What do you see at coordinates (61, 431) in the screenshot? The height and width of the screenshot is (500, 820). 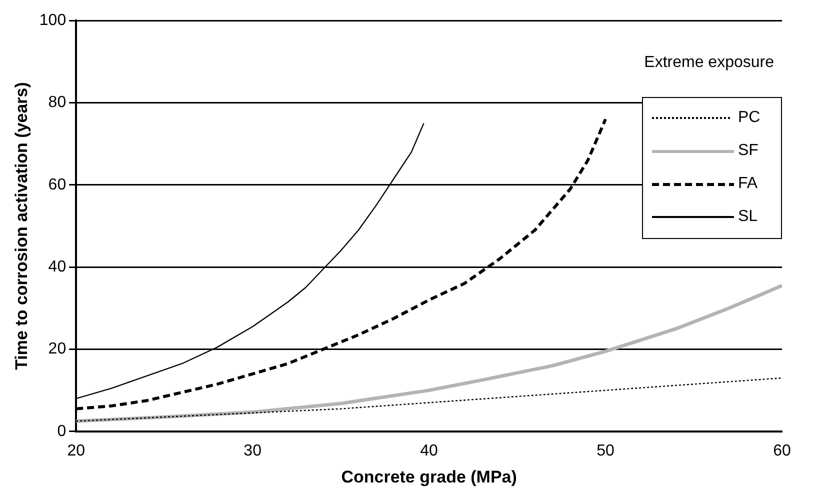 I see `y-tick-label: 0` at bounding box center [61, 431].